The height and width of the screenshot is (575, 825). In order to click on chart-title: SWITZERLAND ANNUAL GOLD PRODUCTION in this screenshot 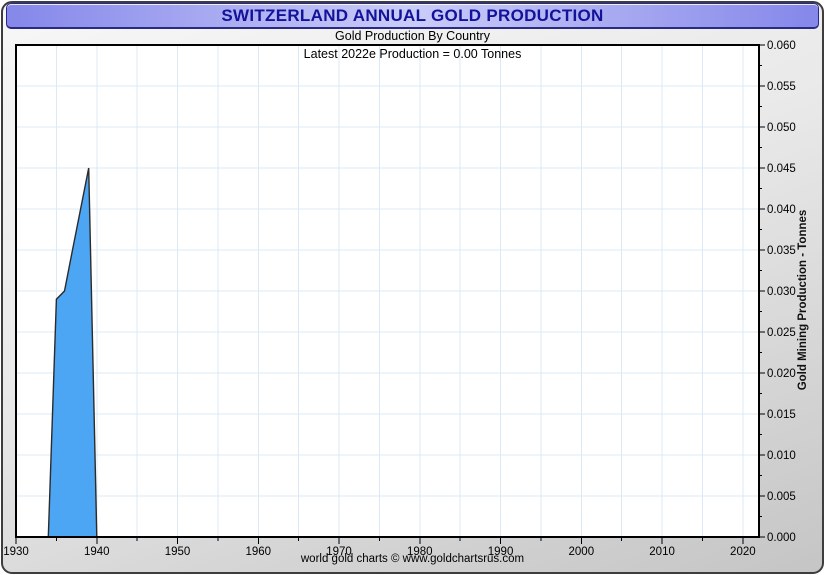, I will do `click(412, 15)`.